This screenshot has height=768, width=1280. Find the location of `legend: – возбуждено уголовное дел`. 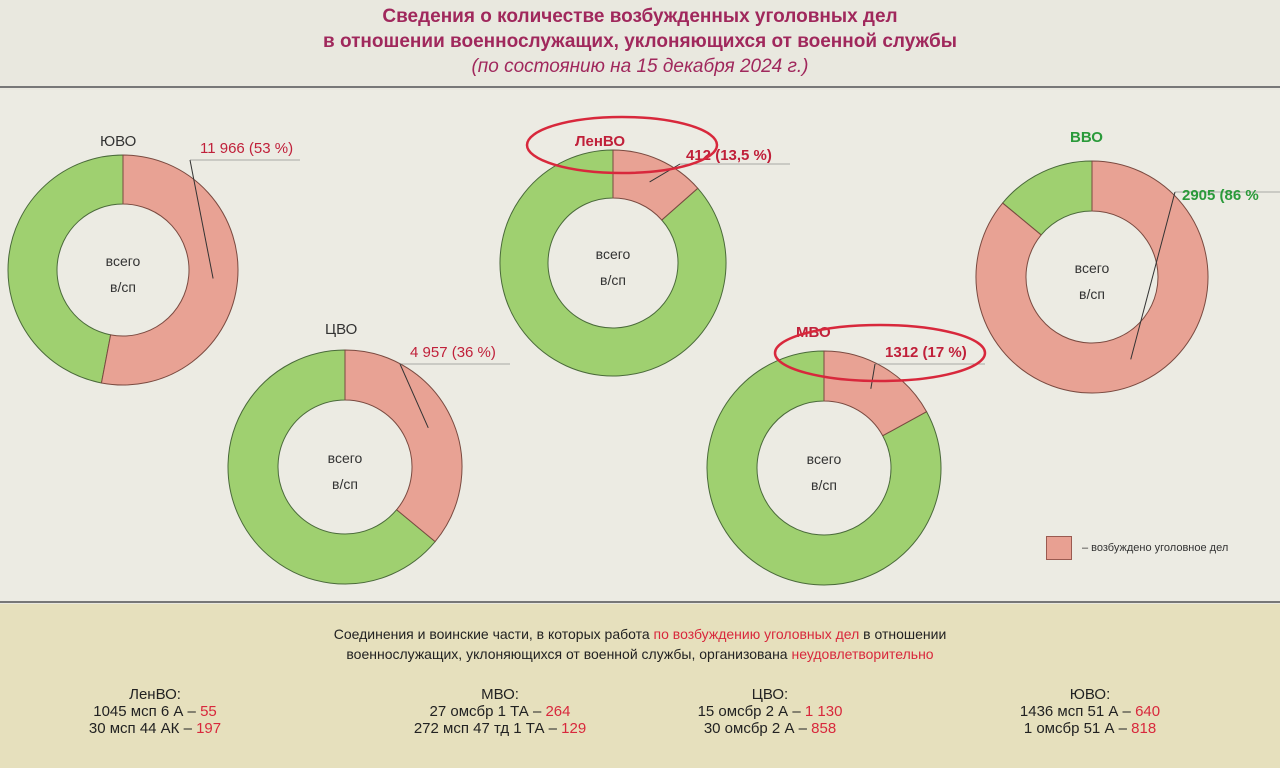

legend: – возбуждено уголовное дел is located at coordinates (1137, 548).